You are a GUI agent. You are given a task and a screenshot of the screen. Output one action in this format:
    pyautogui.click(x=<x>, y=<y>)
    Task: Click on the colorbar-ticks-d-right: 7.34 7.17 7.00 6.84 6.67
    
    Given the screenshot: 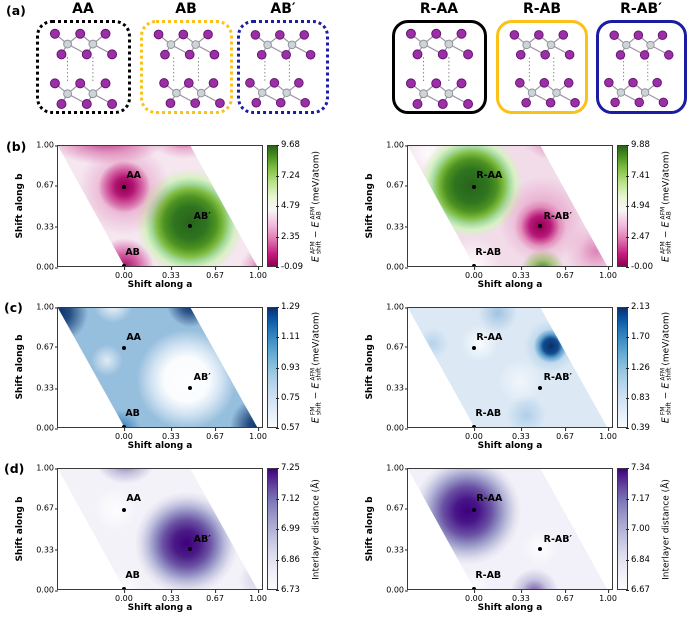 What is the action you would take?
    pyautogui.click(x=638, y=529)
    